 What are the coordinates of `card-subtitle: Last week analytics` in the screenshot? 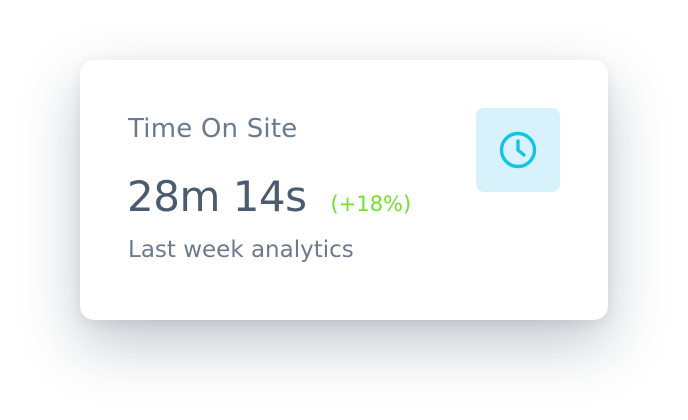 It's located at (241, 250).